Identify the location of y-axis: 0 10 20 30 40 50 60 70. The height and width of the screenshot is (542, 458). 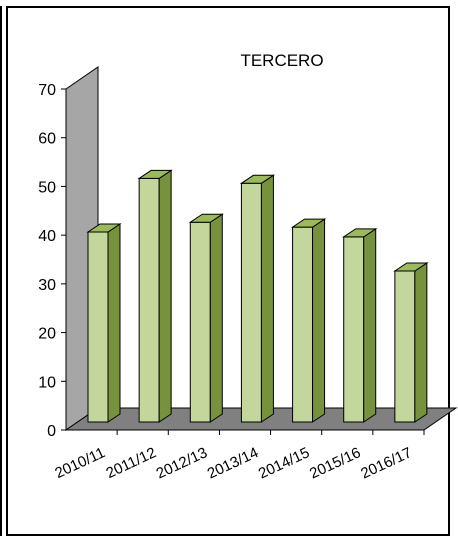
(52, 261).